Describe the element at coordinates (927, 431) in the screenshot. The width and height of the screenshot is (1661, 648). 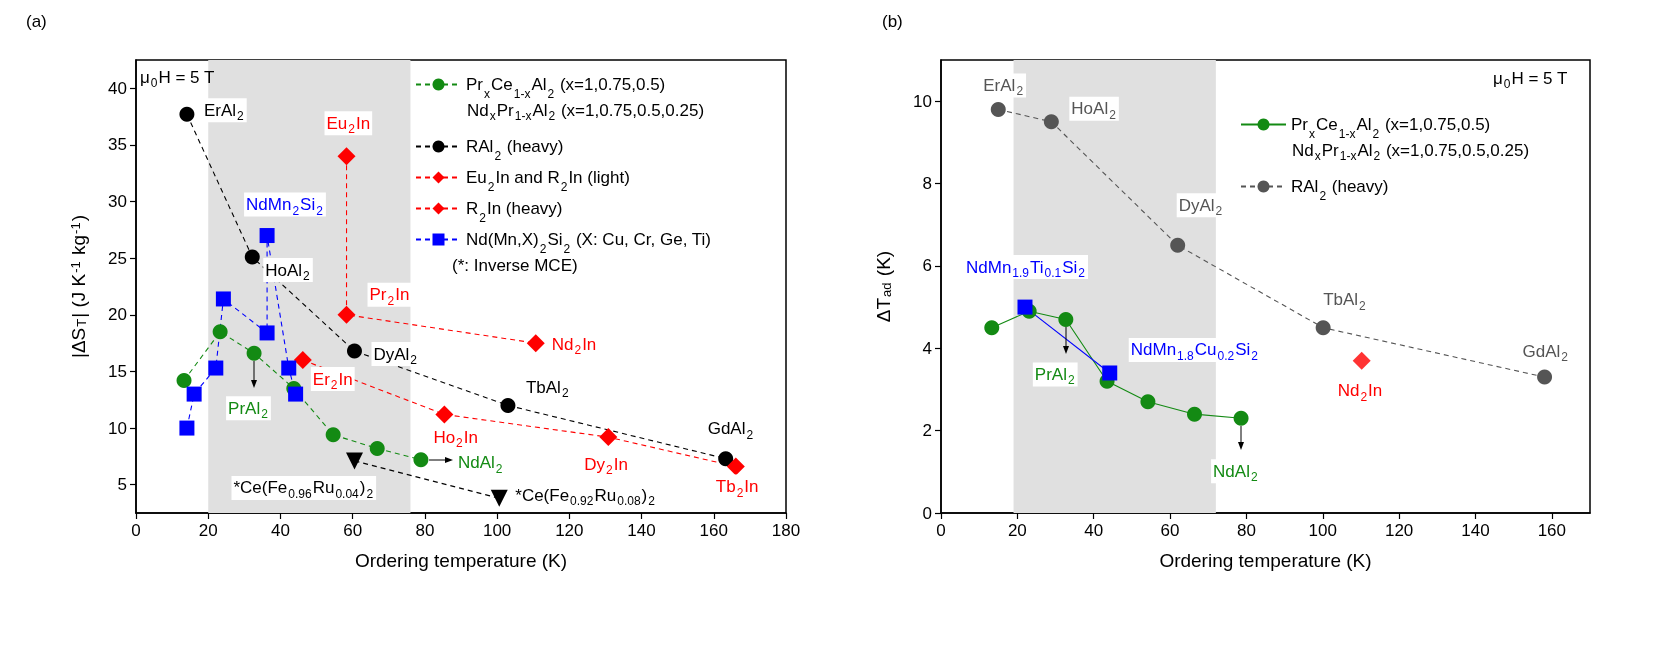
I see `y-tick-label: 2` at that location.